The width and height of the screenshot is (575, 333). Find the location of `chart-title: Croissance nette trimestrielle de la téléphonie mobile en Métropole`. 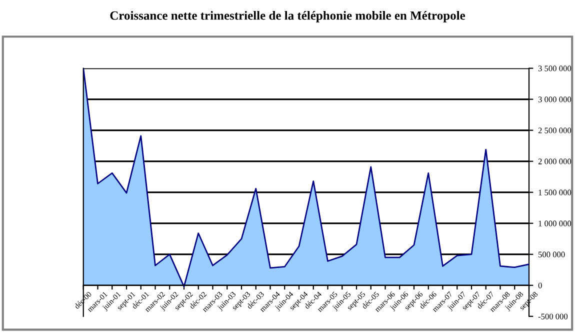

chart-title: Croissance nette trimestrielle de la téléphonie mobile en Métropole is located at coordinates (288, 16).